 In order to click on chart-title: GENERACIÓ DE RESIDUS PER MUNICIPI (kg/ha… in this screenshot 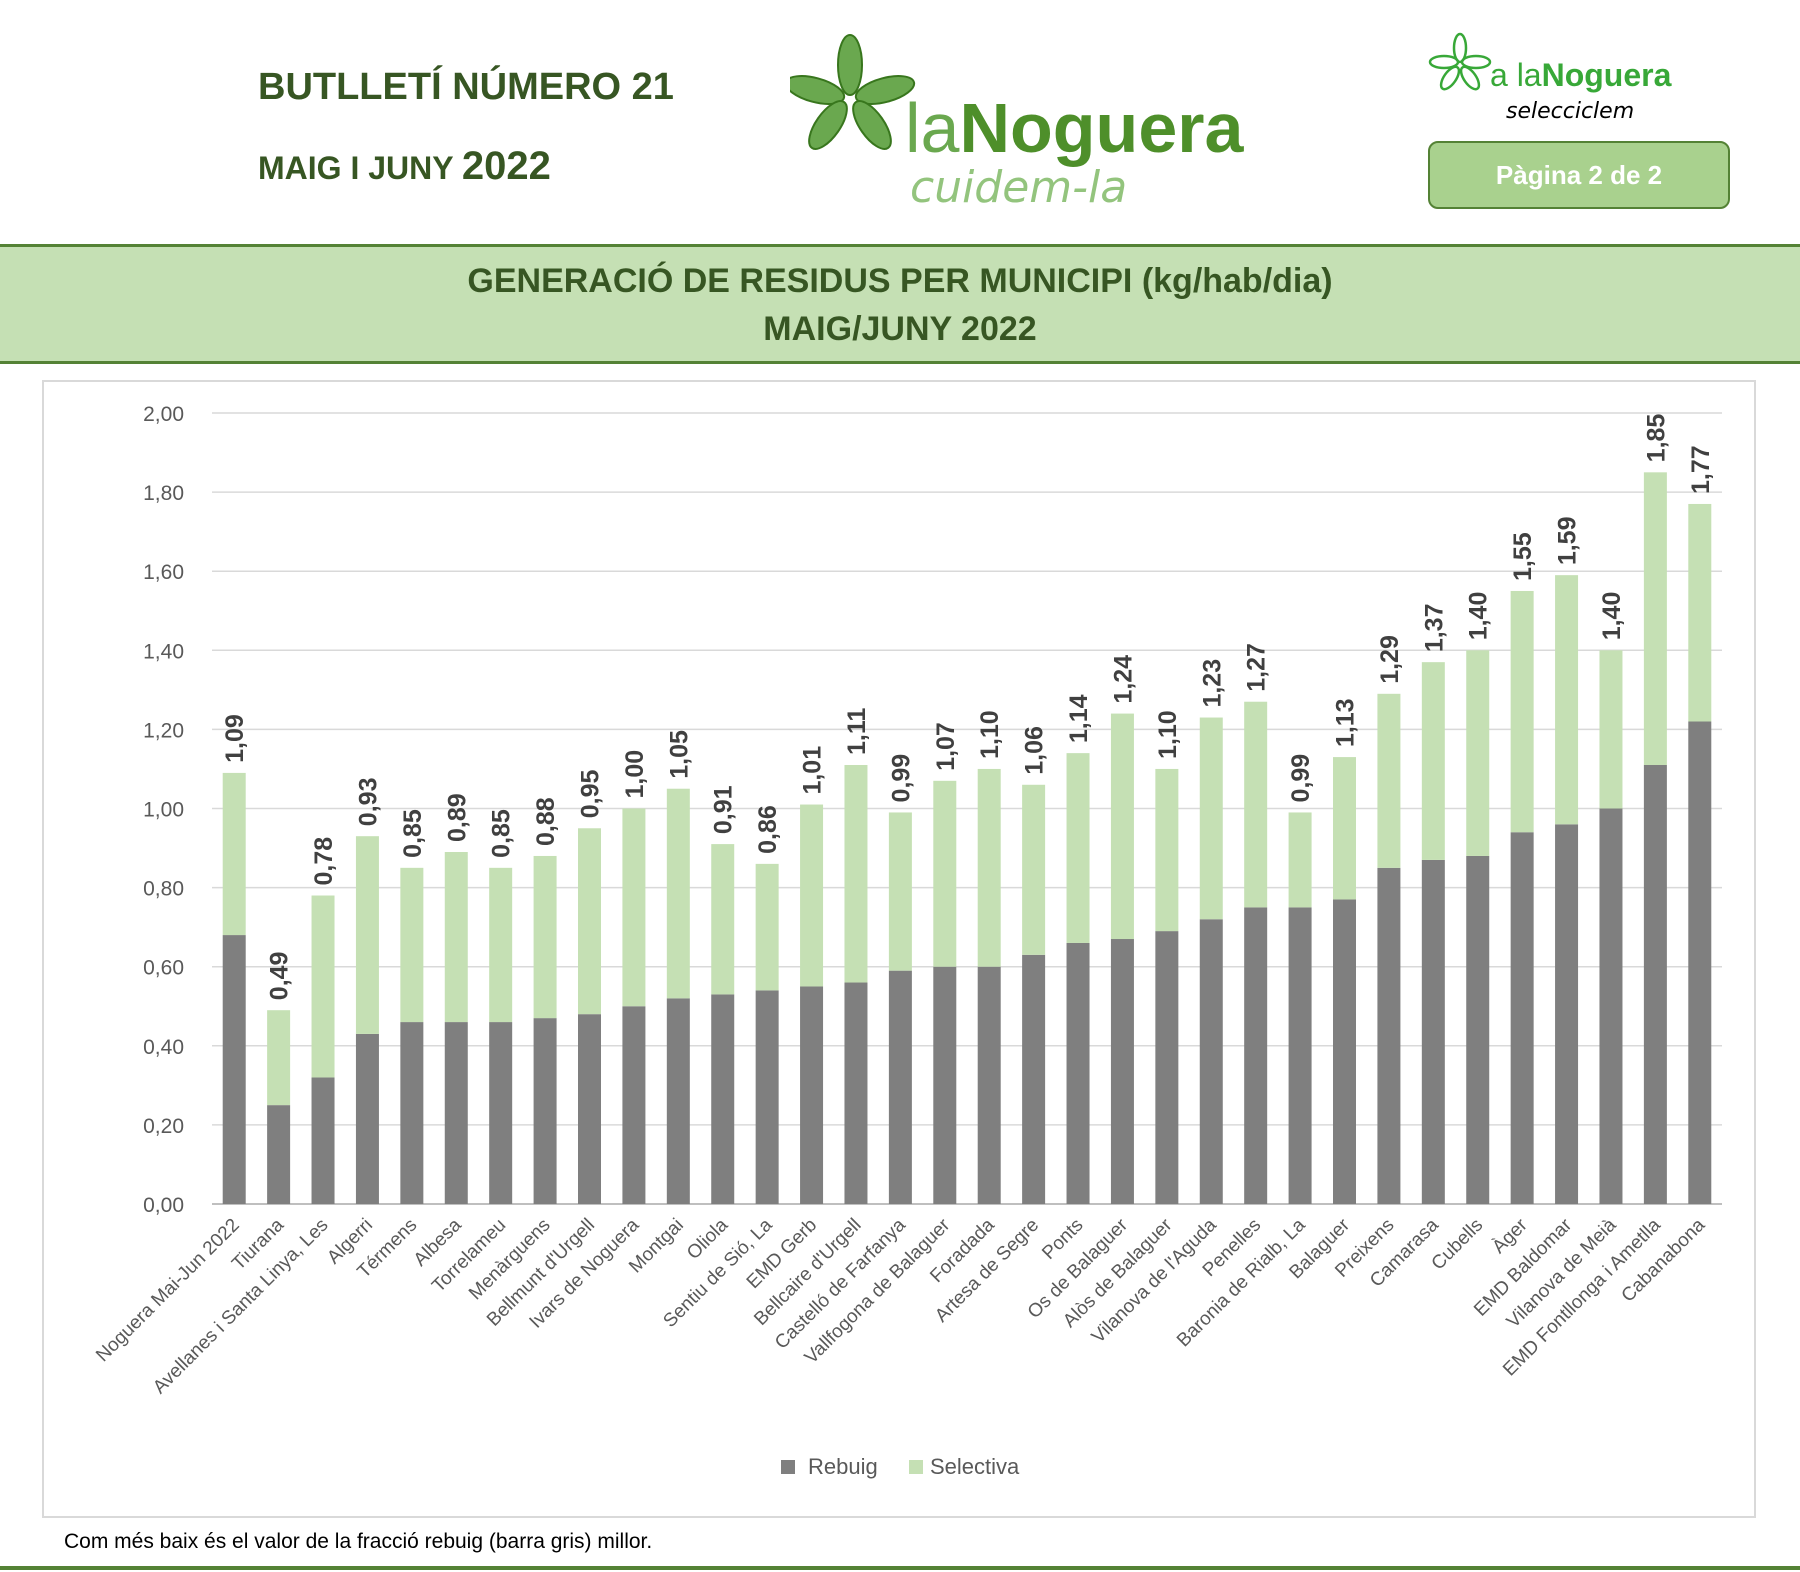, I will do `click(900, 281)`.